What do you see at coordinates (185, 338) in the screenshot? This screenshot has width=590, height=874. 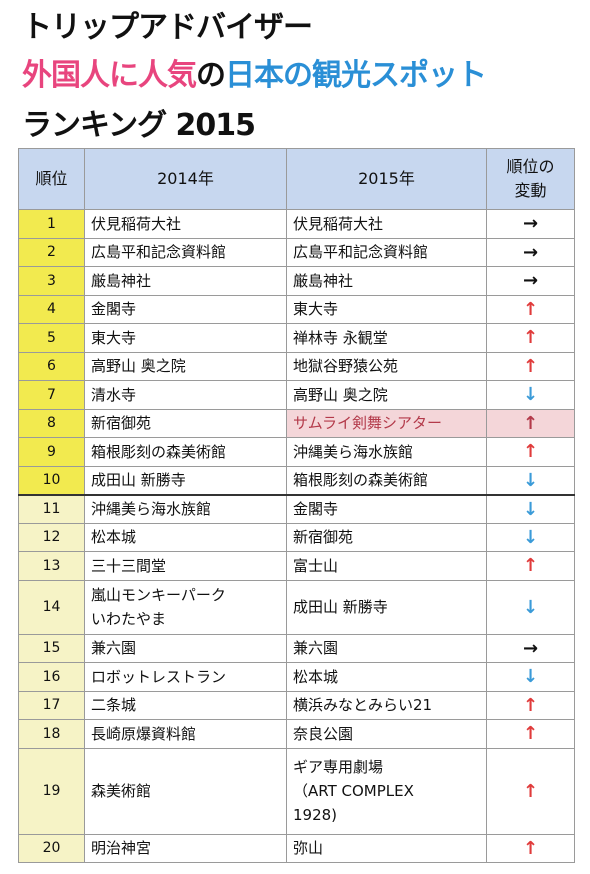 I see `spot-2014-cell: 東大寺` at bounding box center [185, 338].